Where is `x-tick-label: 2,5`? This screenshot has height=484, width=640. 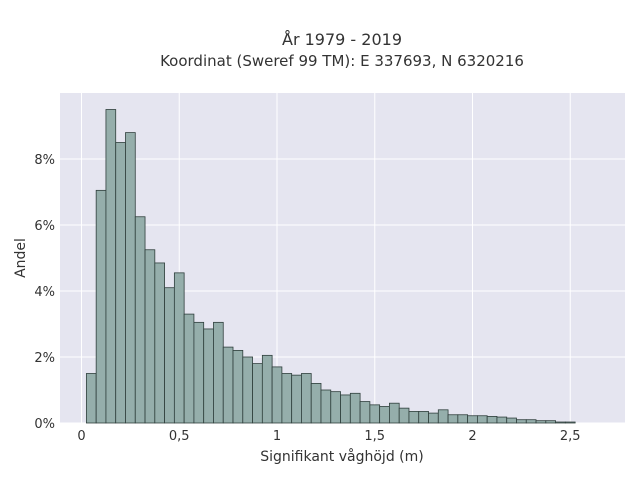 x-tick-label: 2,5 is located at coordinates (570, 436).